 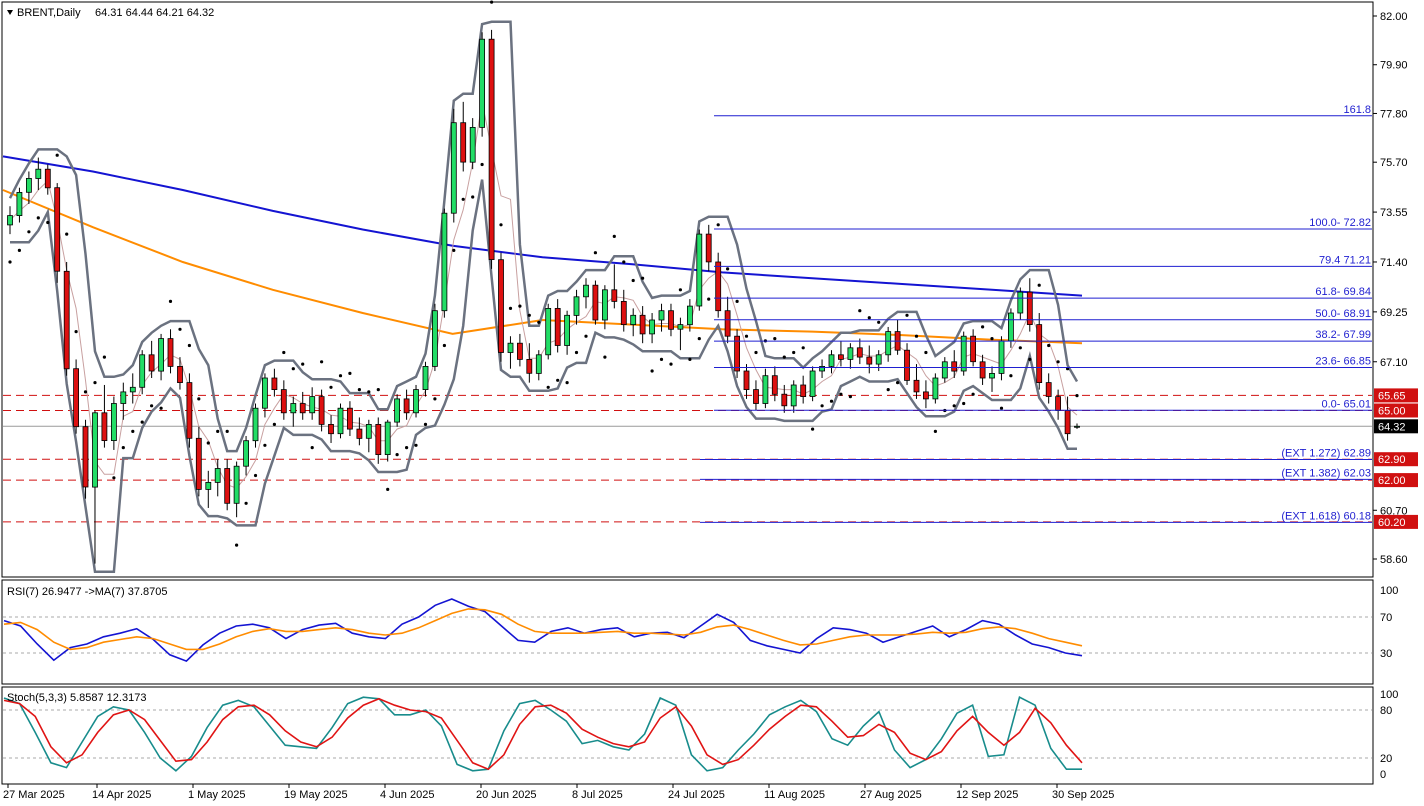 What do you see at coordinates (87, 592) in the screenshot?
I see `rsi-label: RSI(7) 26.9477 ->MA(7) 37.8705` at bounding box center [87, 592].